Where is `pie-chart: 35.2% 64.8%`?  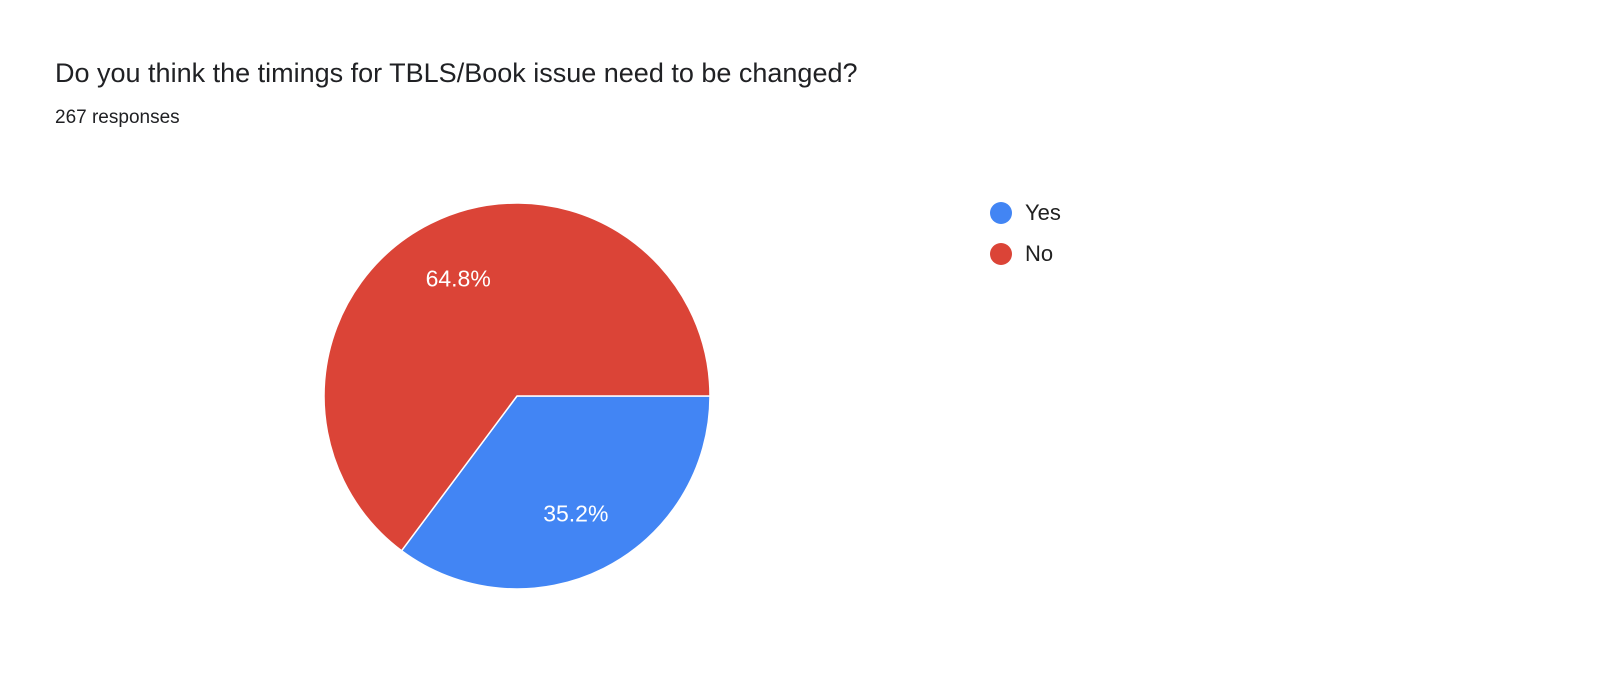 pie-chart: 35.2% 64.8% is located at coordinates (517, 396).